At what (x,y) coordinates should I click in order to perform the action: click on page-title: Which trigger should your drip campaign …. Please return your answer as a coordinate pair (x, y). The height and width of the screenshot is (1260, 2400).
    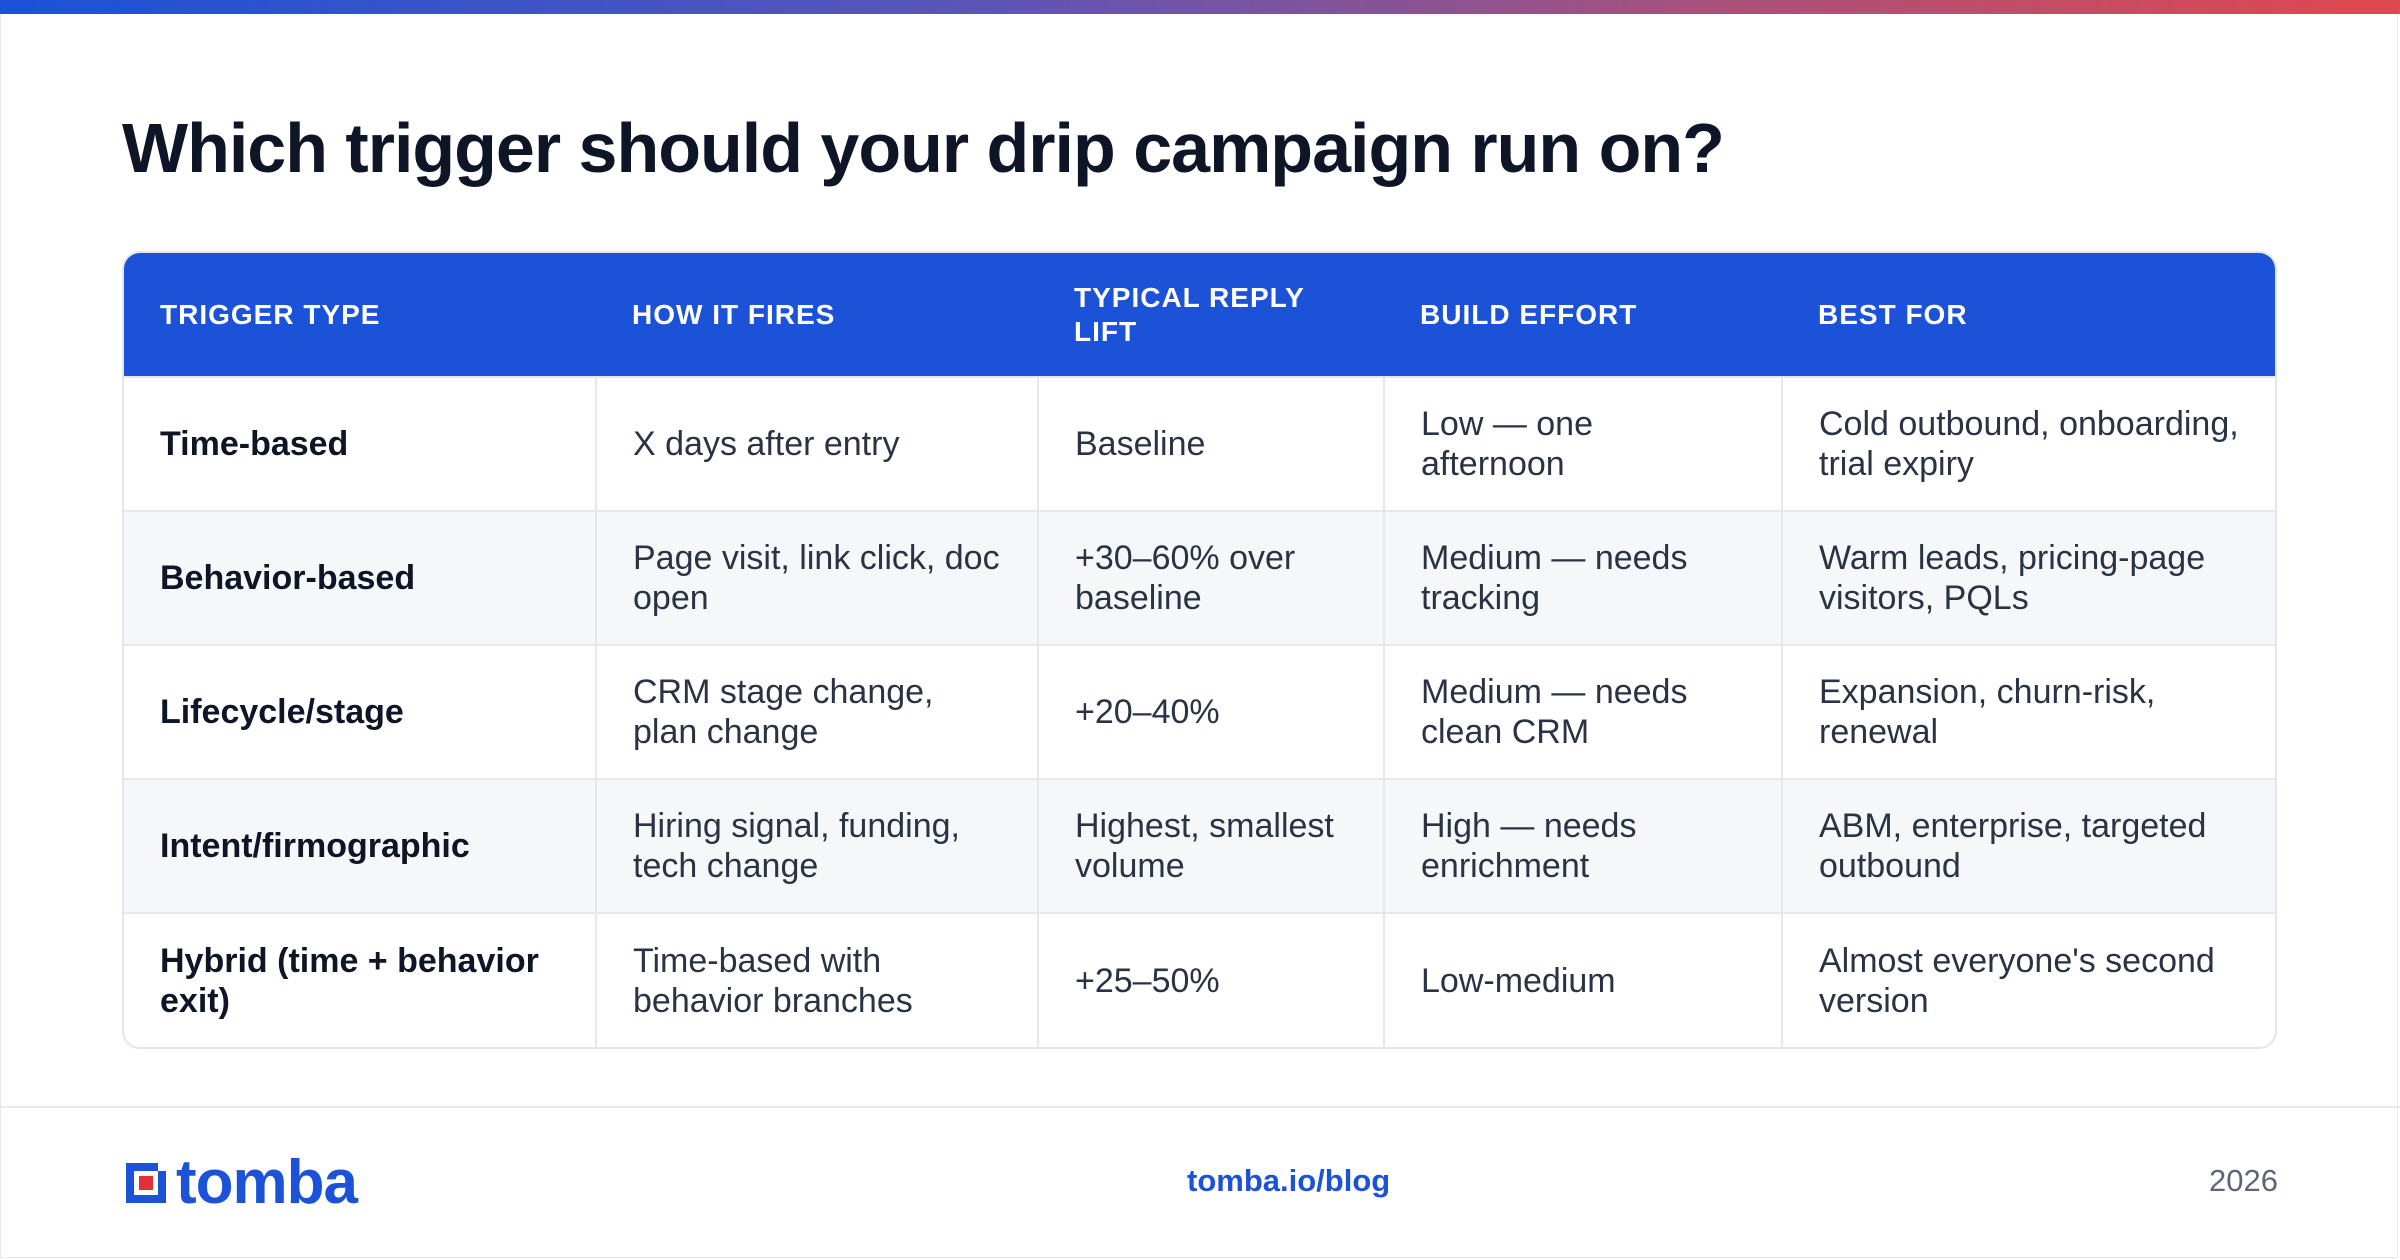
    Looking at the image, I should click on (923, 148).